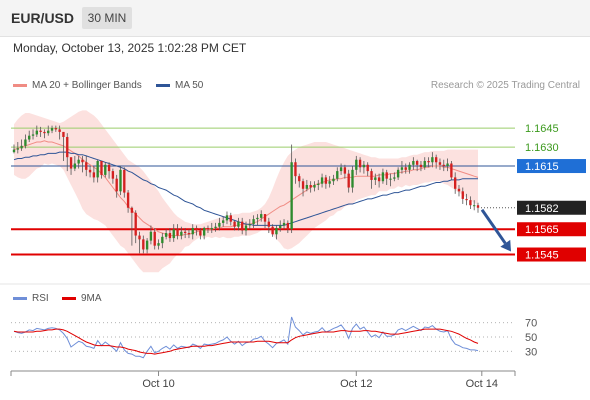 This screenshot has height=400, width=590. I want to click on legend-9ma-swatch, so click(69, 298).